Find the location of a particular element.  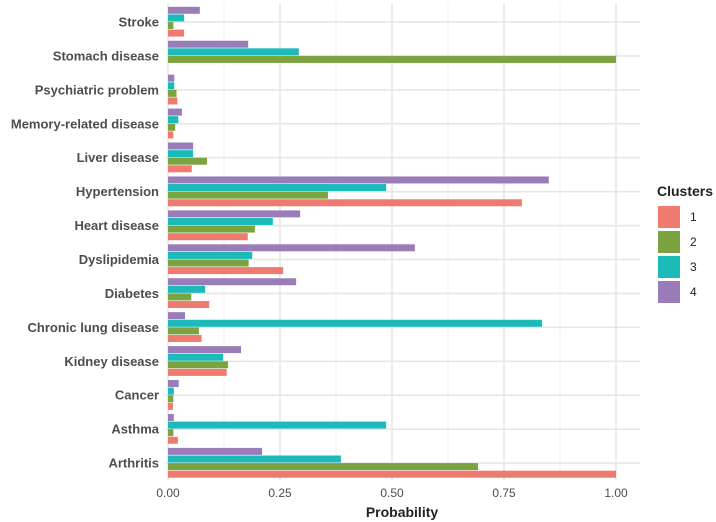

legend-label-cluster-4: 4 is located at coordinates (693, 292).